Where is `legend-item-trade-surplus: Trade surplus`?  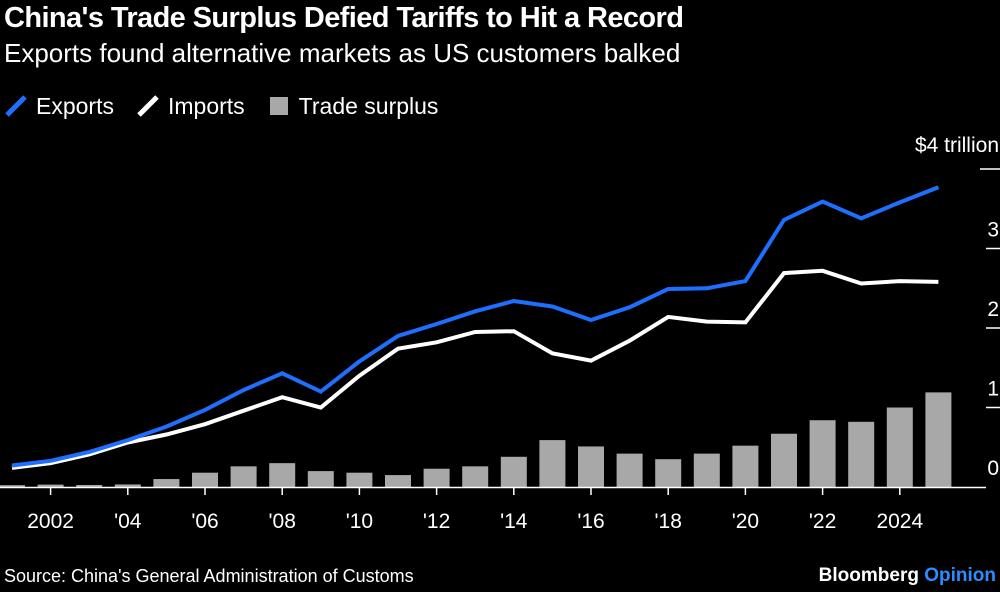 legend-item-trade-surplus: Trade surplus is located at coordinates (353, 106).